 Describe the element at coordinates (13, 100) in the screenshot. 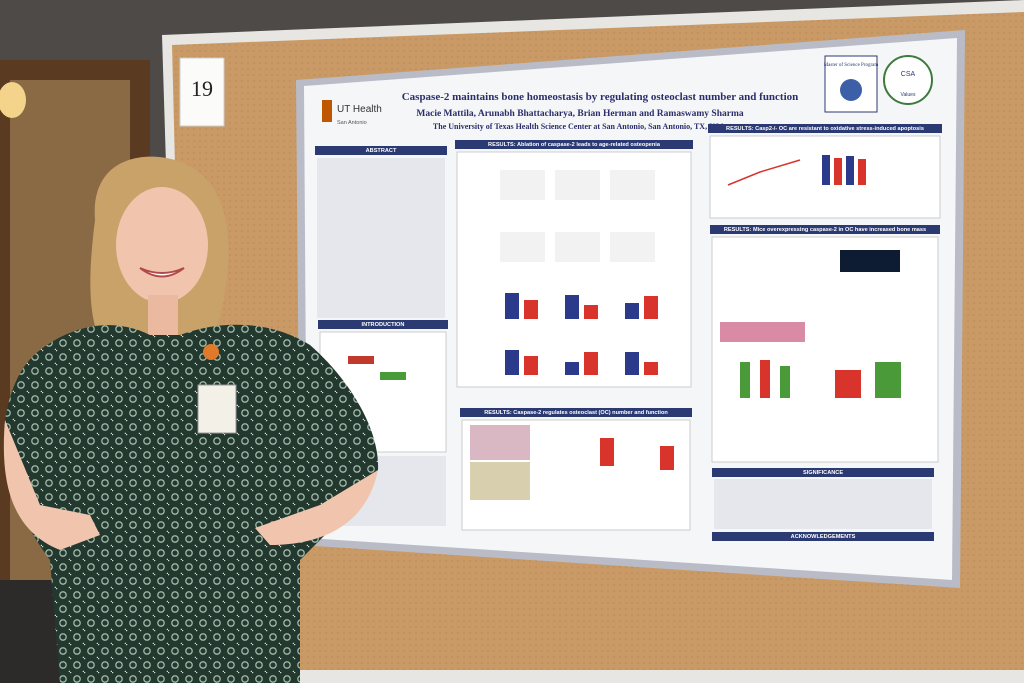

I see `lamp` at that location.